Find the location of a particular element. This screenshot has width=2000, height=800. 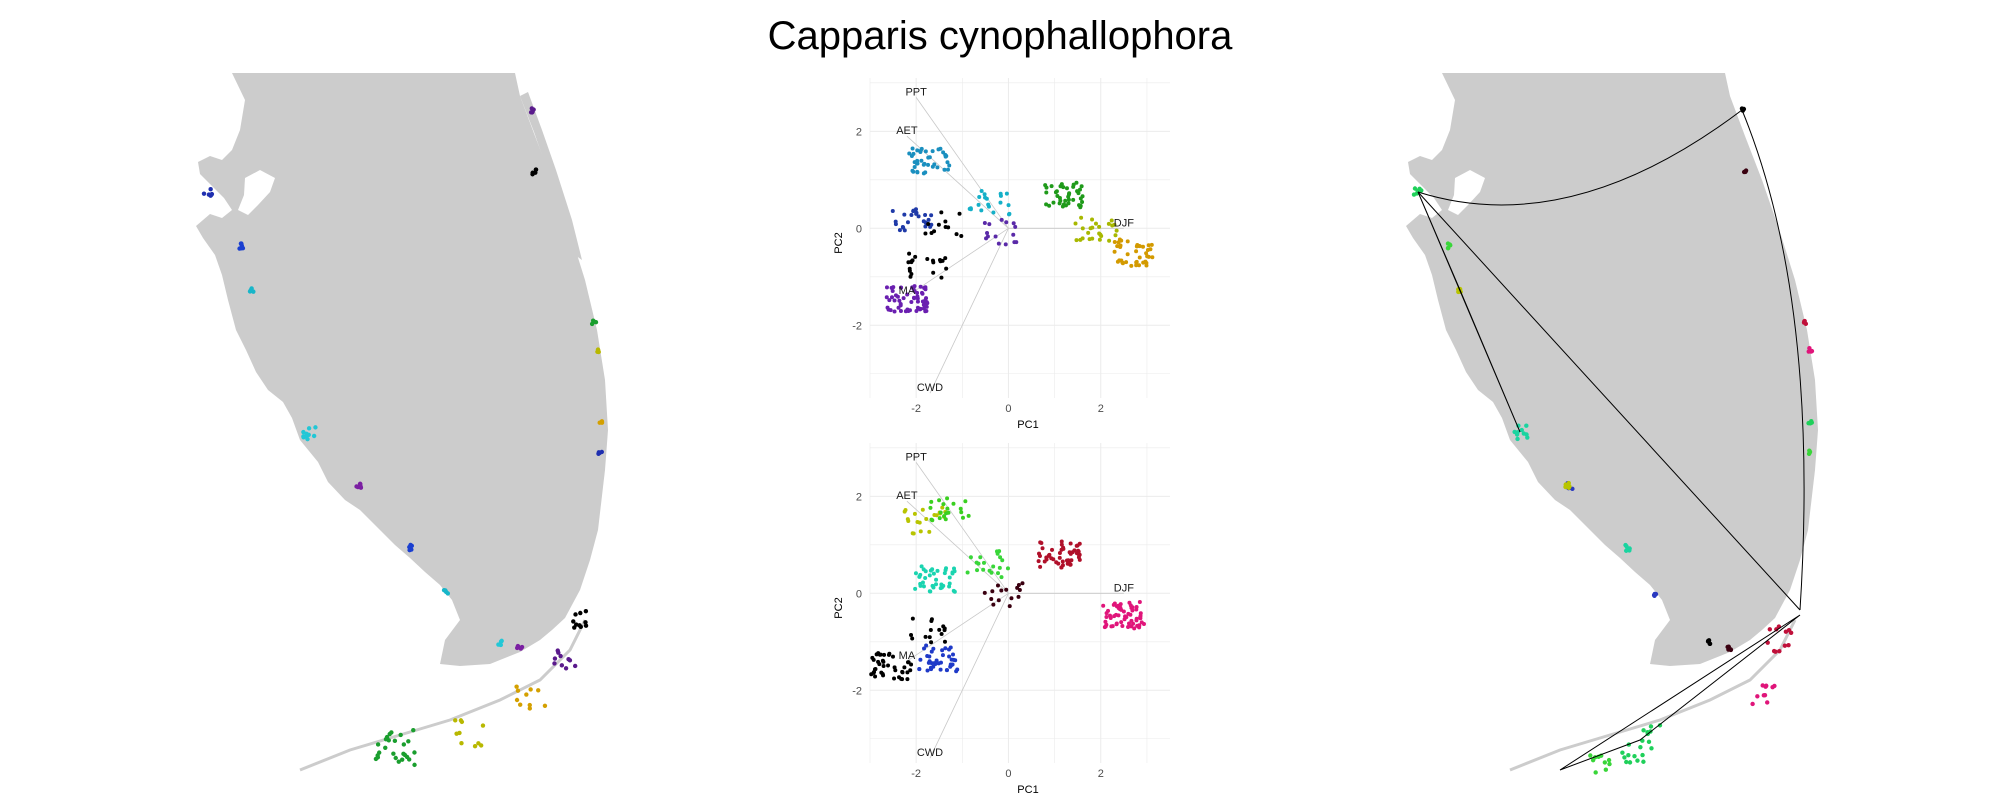

pca-biplot-bottom: -2 0 2 -2 0 2 PC1 PC2 PPT AET DJF CWD MA is located at coordinates (1001, 619).